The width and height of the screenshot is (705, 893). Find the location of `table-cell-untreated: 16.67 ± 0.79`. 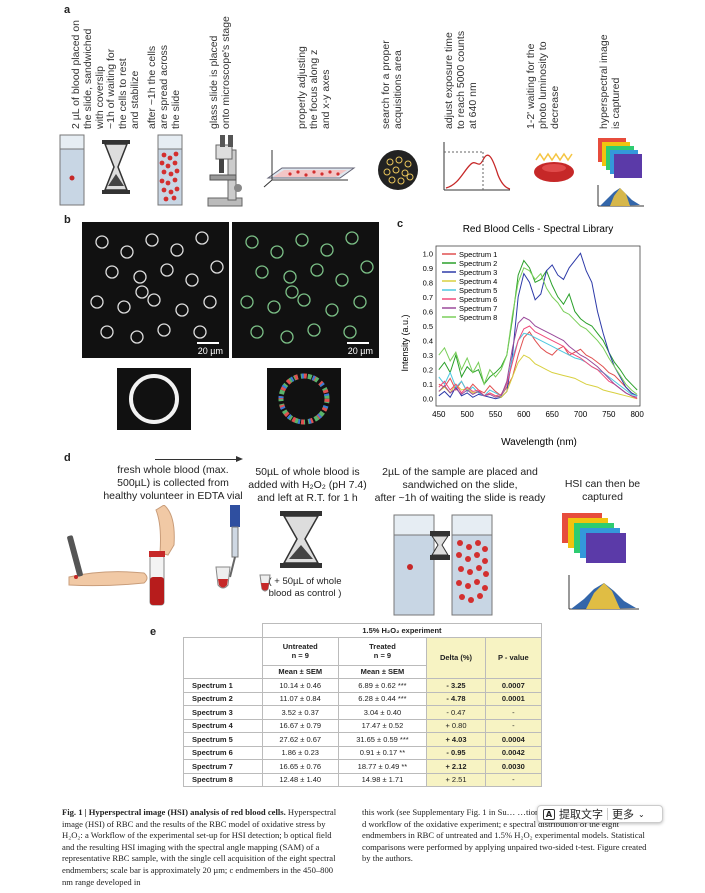

table-cell-untreated: 16.67 ± 0.79 is located at coordinates (300, 725).